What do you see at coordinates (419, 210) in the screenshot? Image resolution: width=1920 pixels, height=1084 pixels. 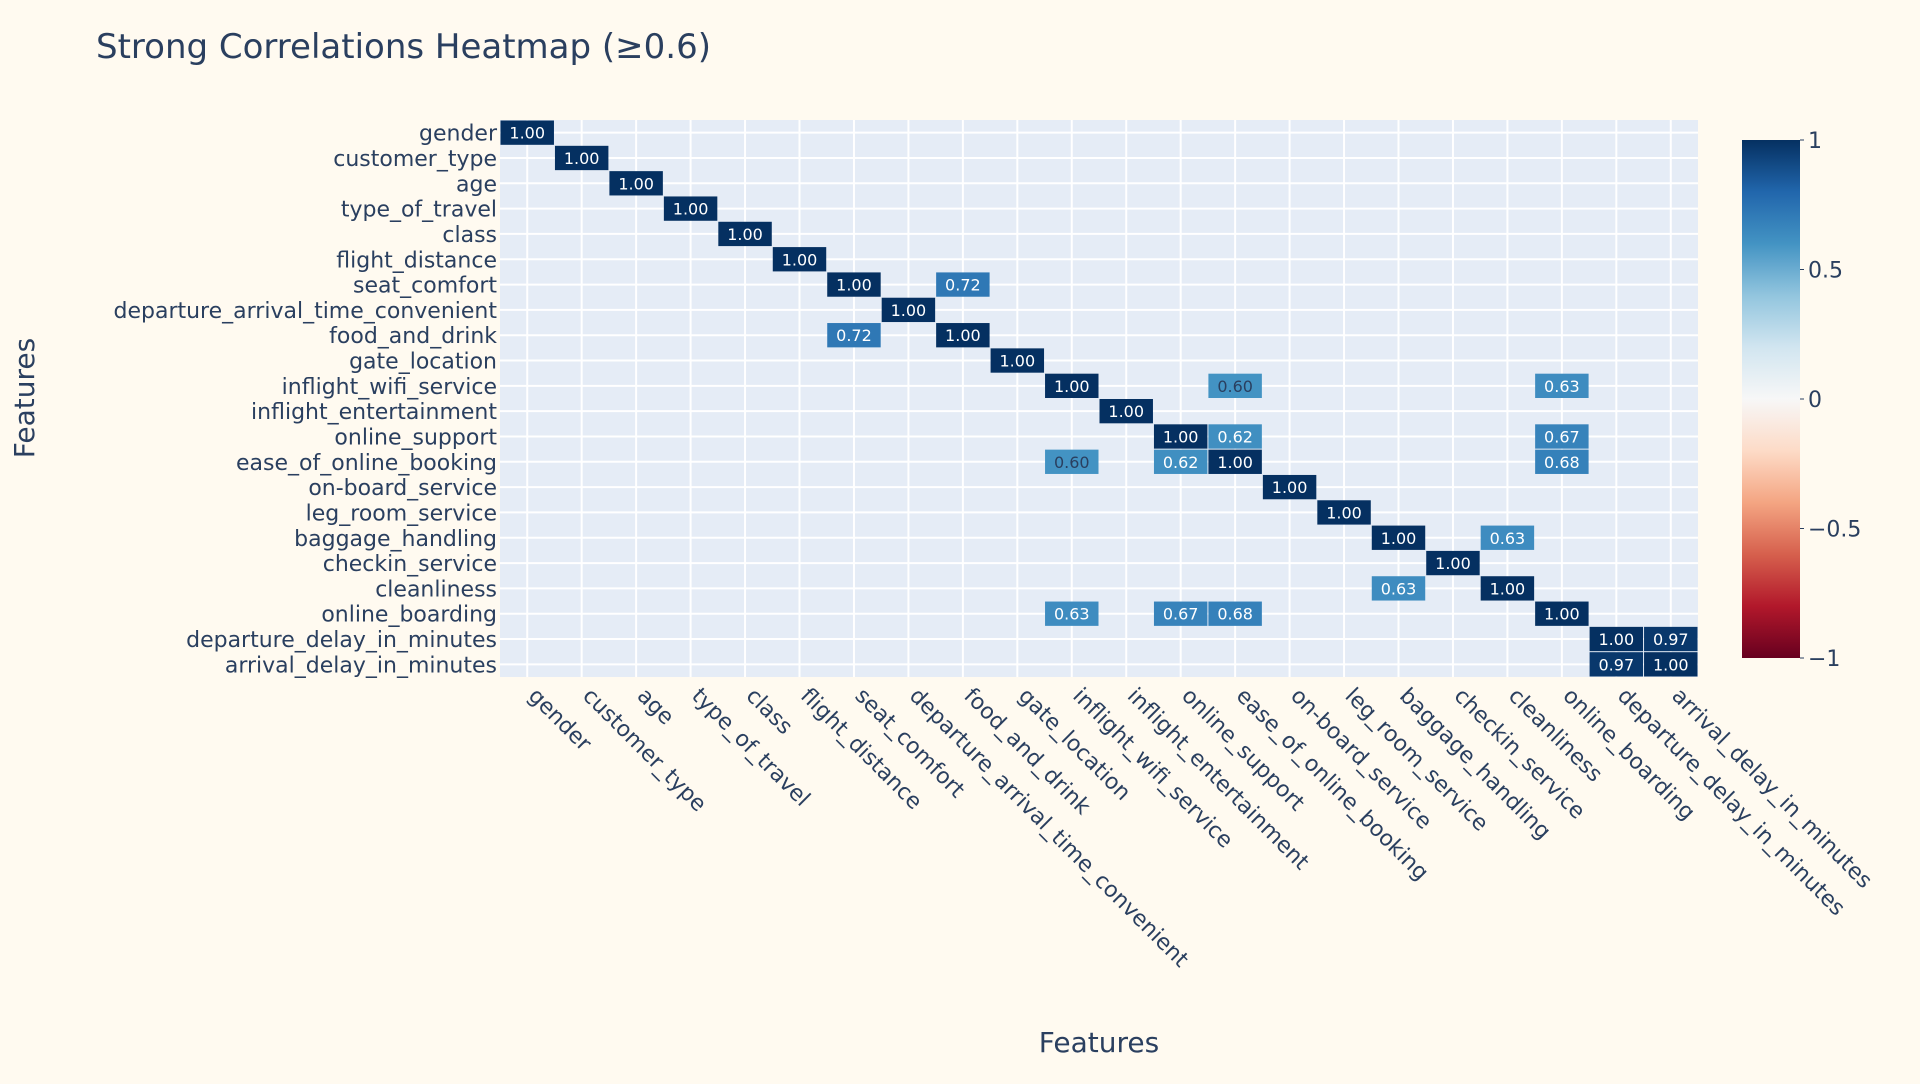 I see `y-tick-label: type_of_travel` at bounding box center [419, 210].